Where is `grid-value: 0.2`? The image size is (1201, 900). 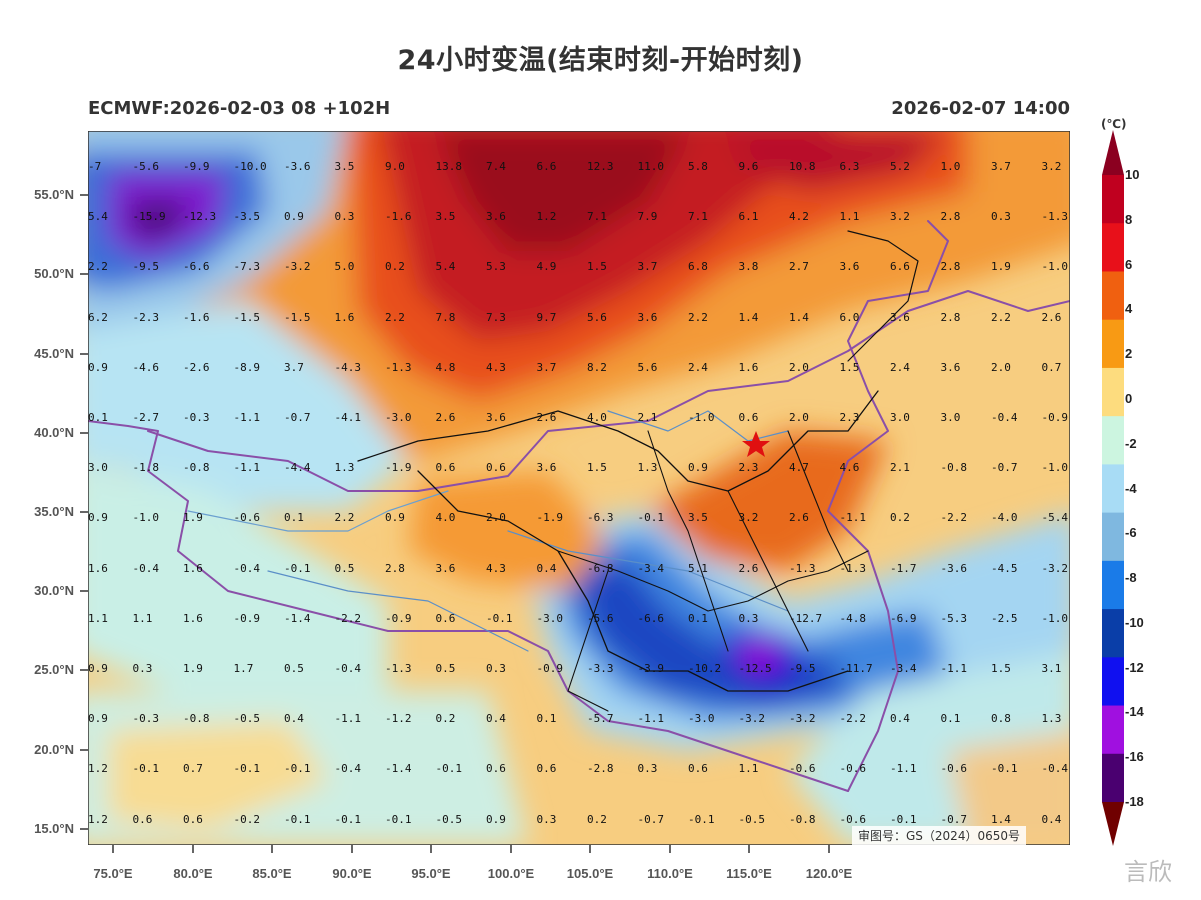 grid-value: 0.2 is located at coordinates (445, 719).